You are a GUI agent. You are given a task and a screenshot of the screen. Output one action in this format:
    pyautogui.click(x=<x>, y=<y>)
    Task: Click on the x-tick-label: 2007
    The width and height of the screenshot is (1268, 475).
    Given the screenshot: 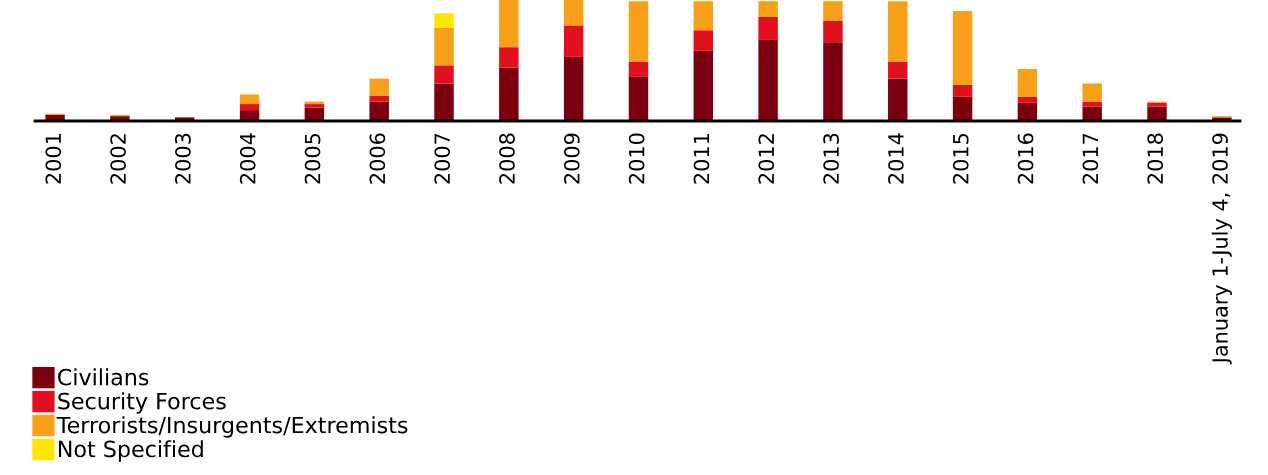 What is the action you would take?
    pyautogui.click(x=442, y=158)
    